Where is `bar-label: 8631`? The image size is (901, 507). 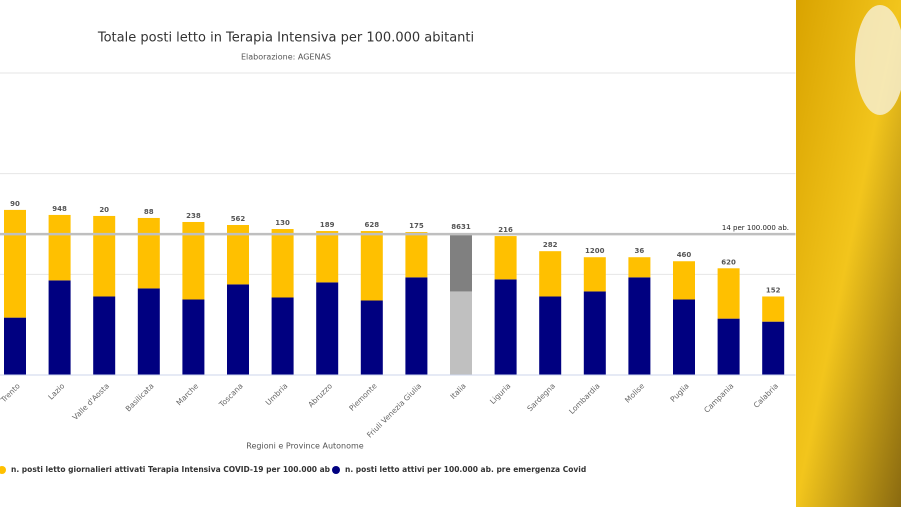 bar-label: 8631 is located at coordinates (461, 227).